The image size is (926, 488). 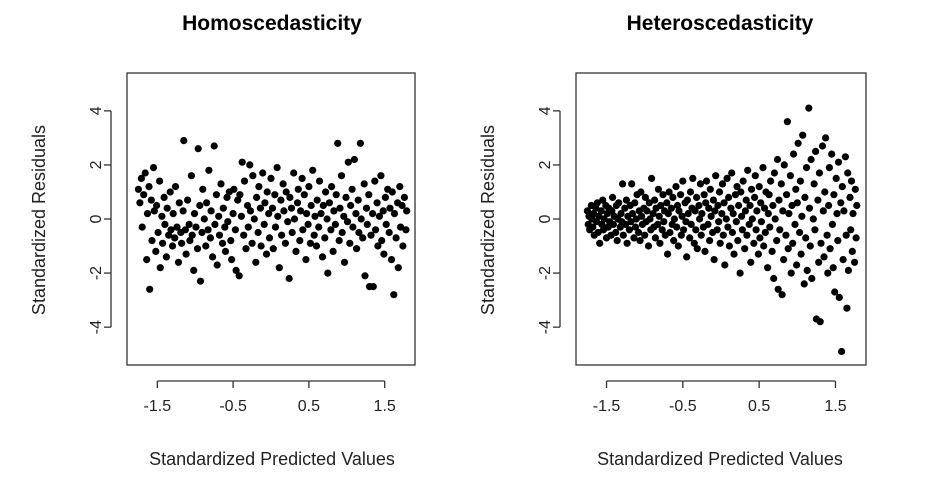 What do you see at coordinates (272, 23) in the screenshot?
I see `chart-title: Homoscedasticity` at bounding box center [272, 23].